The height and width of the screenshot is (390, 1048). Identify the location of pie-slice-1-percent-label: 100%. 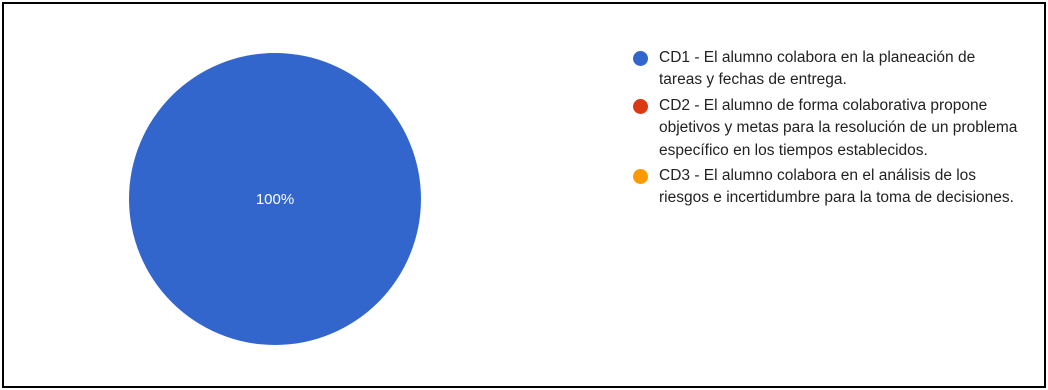
(275, 199).